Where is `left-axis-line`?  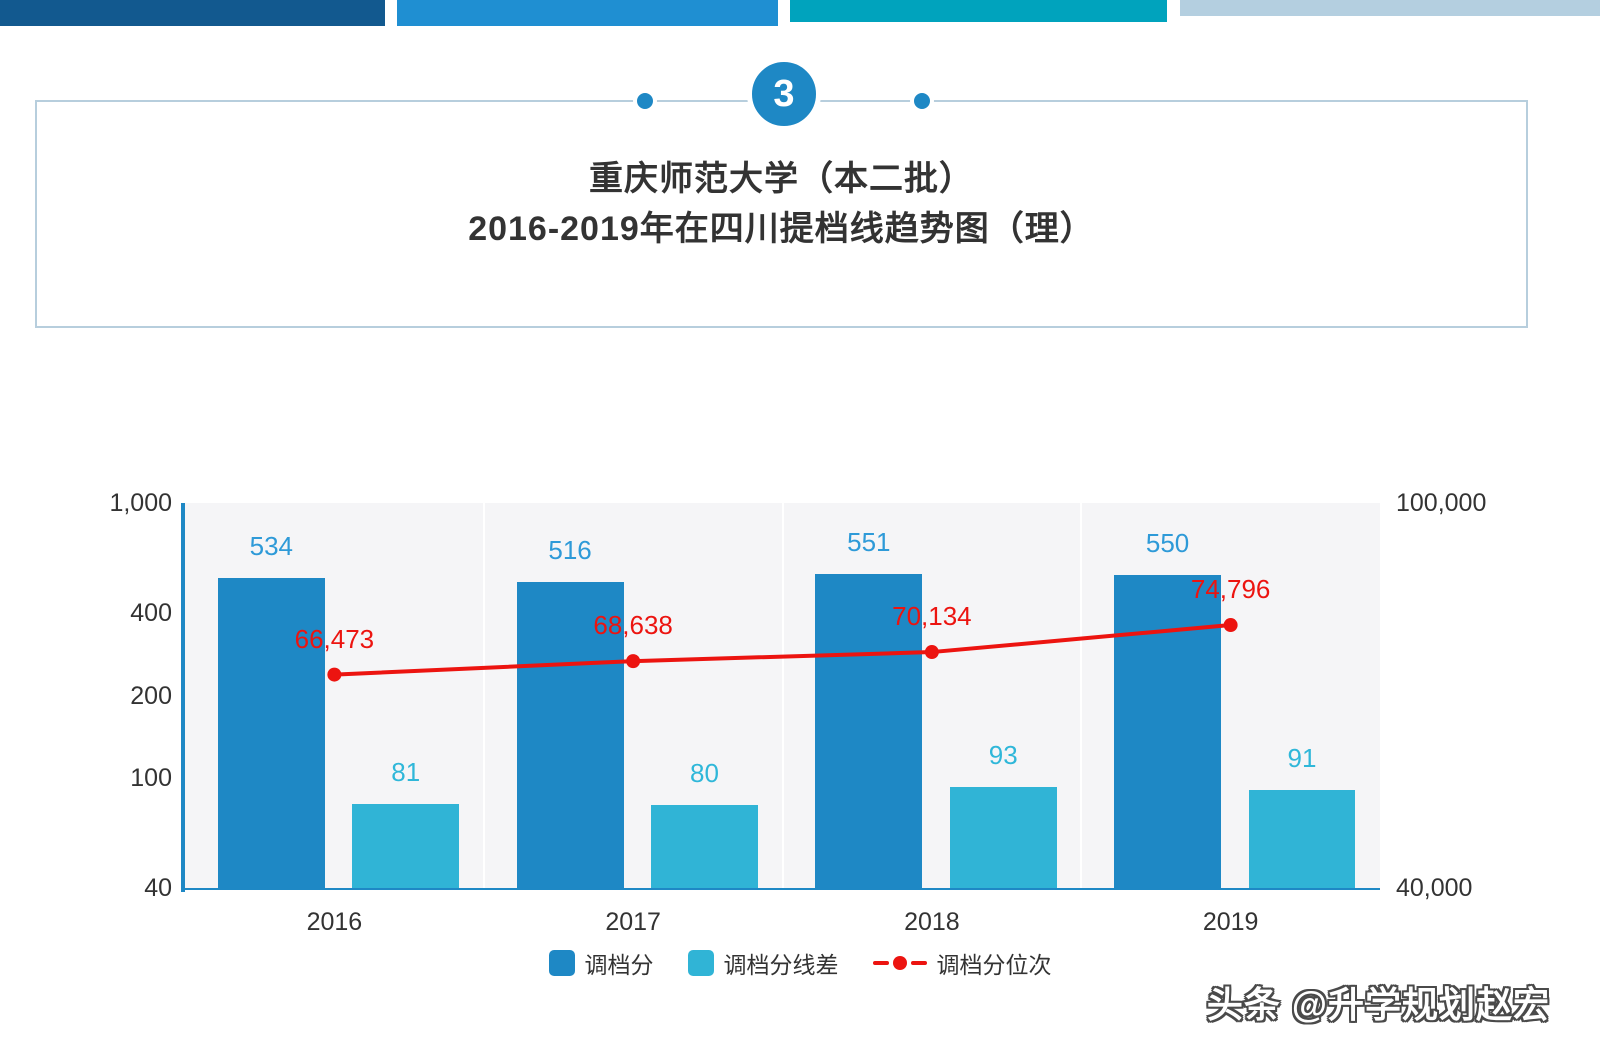 left-axis-line is located at coordinates (183, 697).